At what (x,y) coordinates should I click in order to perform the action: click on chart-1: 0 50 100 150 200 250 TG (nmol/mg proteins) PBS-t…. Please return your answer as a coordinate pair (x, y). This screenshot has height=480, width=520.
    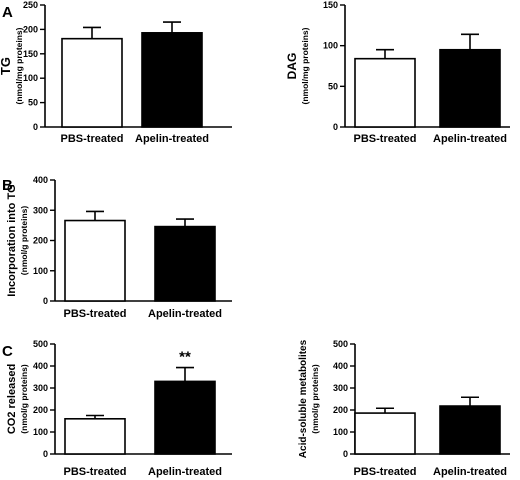
    Looking at the image, I should click on (116, 72).